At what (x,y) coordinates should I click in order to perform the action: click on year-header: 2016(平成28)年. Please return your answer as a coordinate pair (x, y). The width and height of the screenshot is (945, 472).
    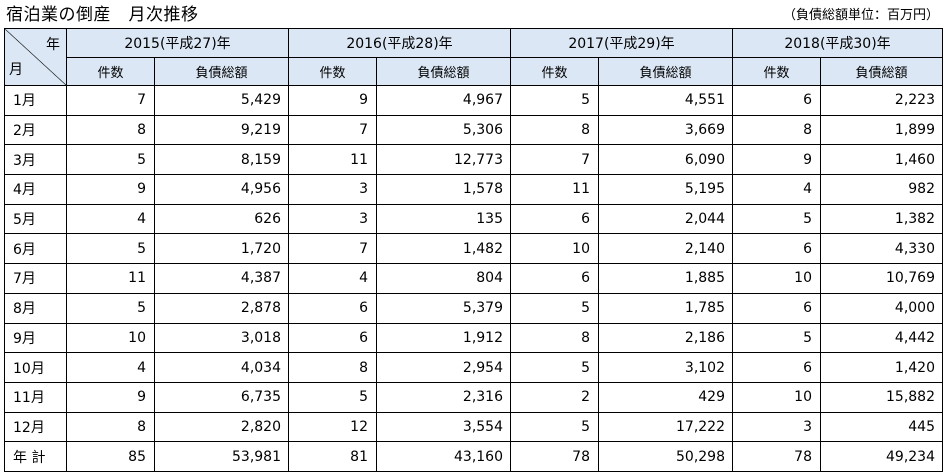
    Looking at the image, I should click on (399, 43).